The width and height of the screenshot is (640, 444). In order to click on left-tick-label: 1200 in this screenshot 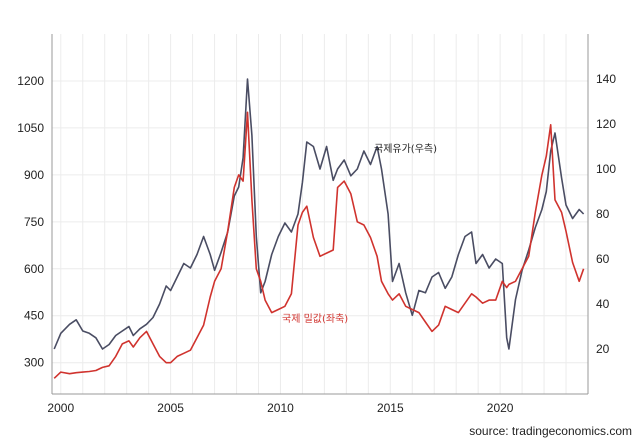, I will do `click(30, 81)`.